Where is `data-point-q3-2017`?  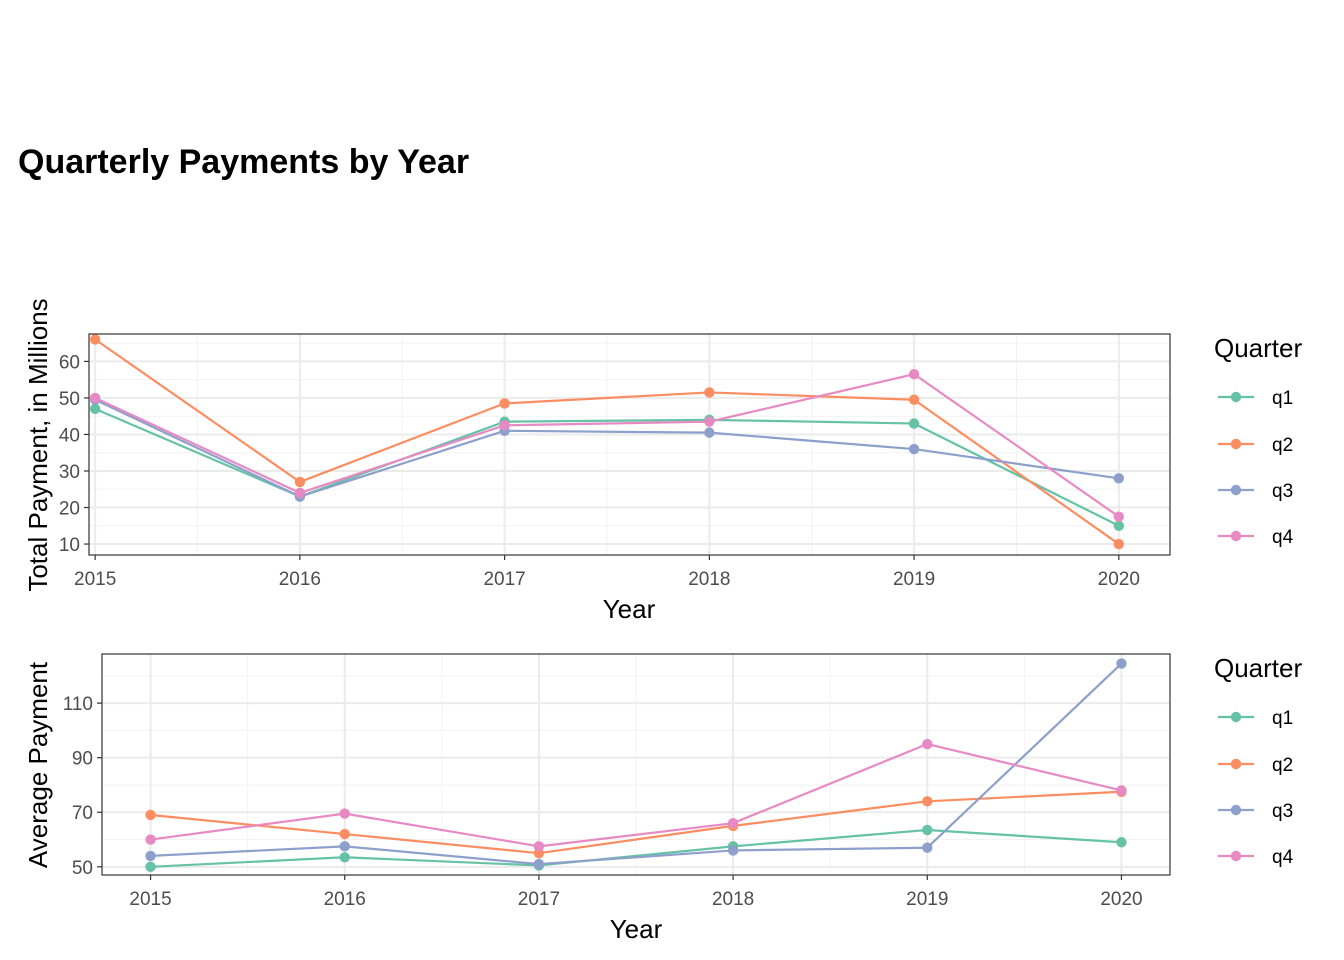 data-point-q3-2017 is located at coordinates (539, 864).